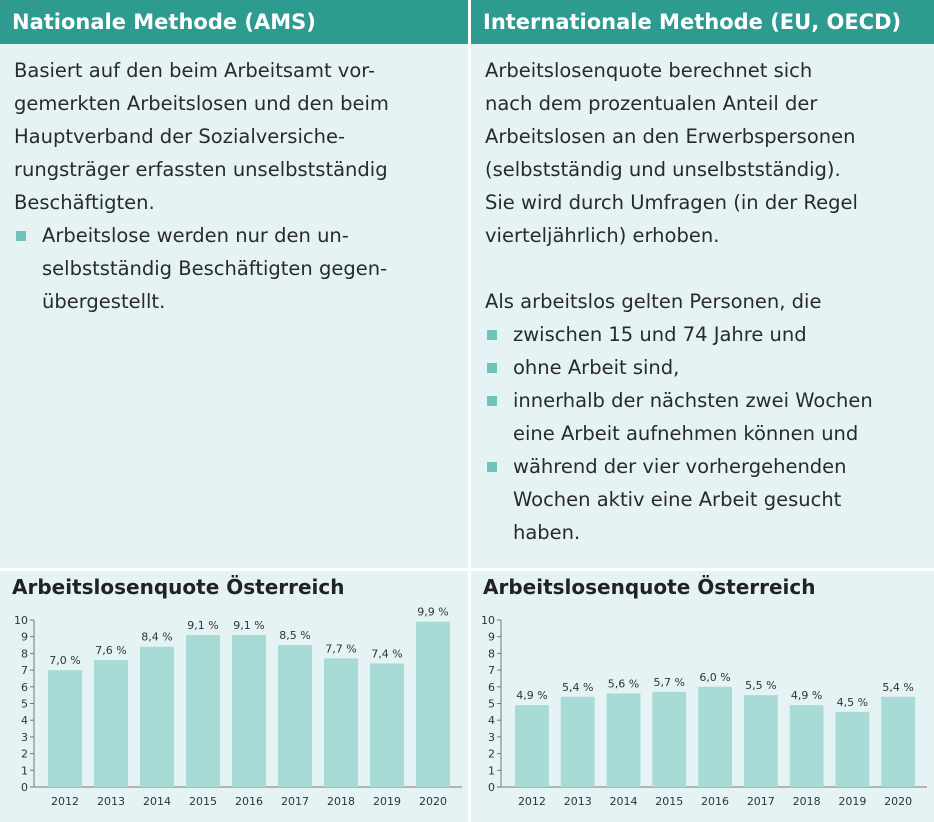  Describe the element at coordinates (852, 702) in the screenshot. I see `data-label: 4,5 %` at that location.